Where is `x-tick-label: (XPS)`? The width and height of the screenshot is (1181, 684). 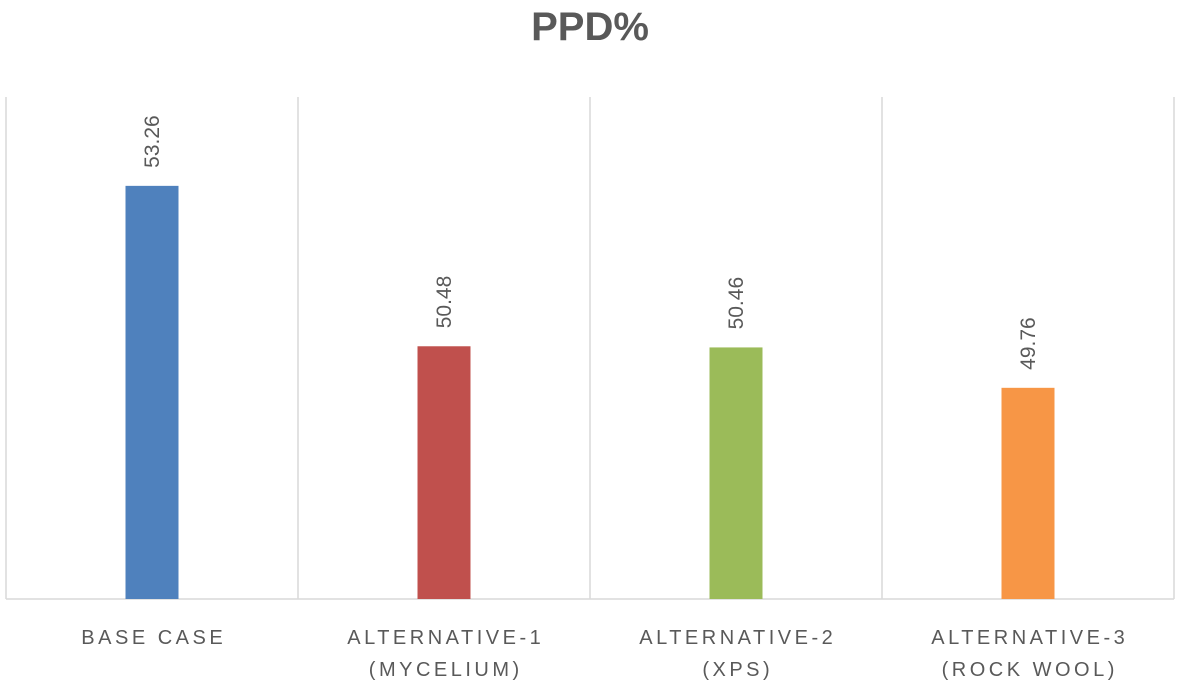
x-tick-label: (XPS) is located at coordinates (737, 670).